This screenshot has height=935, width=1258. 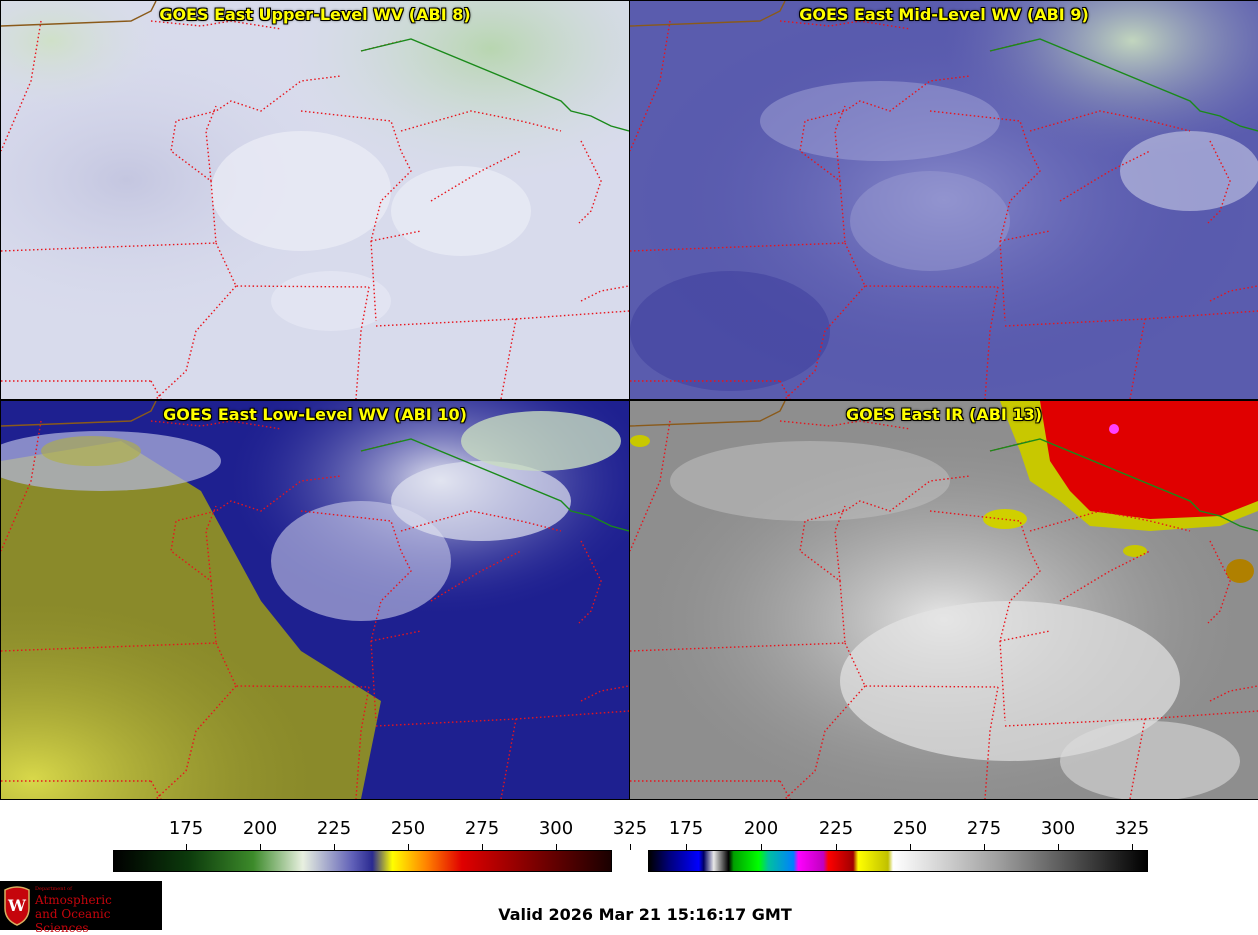 I want to click on svg-text: W, so click(x=17, y=905).